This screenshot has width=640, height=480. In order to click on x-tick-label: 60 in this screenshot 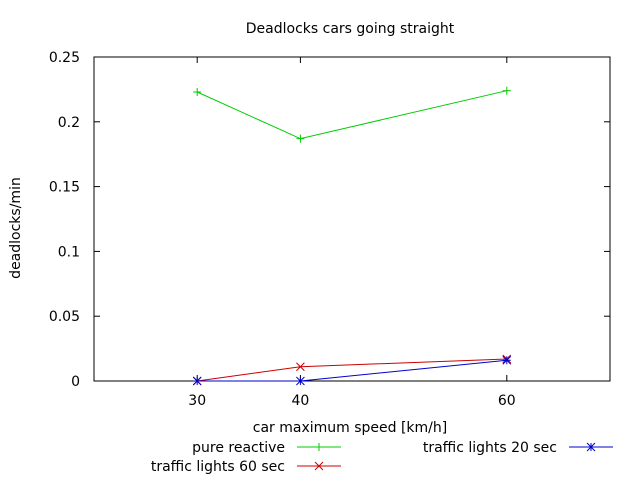, I will do `click(507, 401)`.